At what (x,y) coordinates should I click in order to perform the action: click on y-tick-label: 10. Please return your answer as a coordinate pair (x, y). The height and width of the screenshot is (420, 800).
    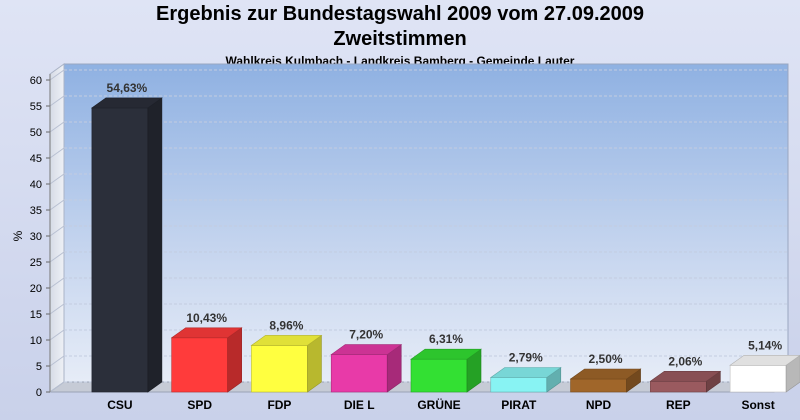
    Looking at the image, I should click on (36, 341).